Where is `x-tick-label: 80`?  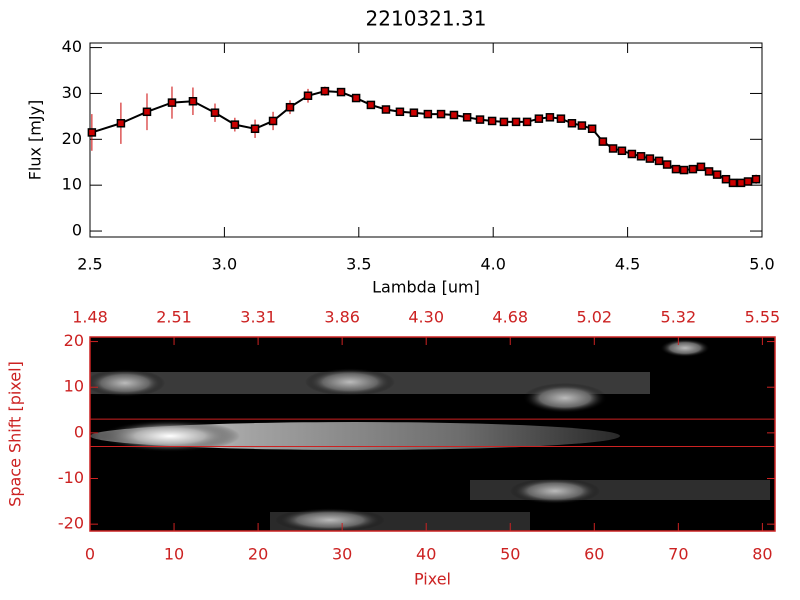
x-tick-label: 80 is located at coordinates (762, 554).